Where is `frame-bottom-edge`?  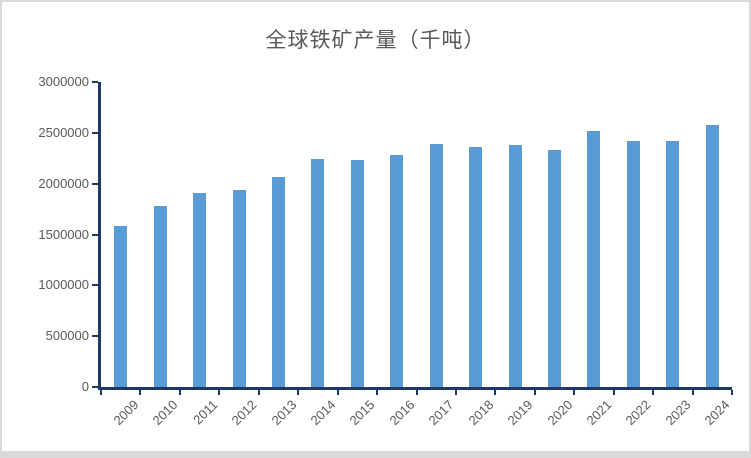
frame-bottom-edge is located at coordinates (375, 453).